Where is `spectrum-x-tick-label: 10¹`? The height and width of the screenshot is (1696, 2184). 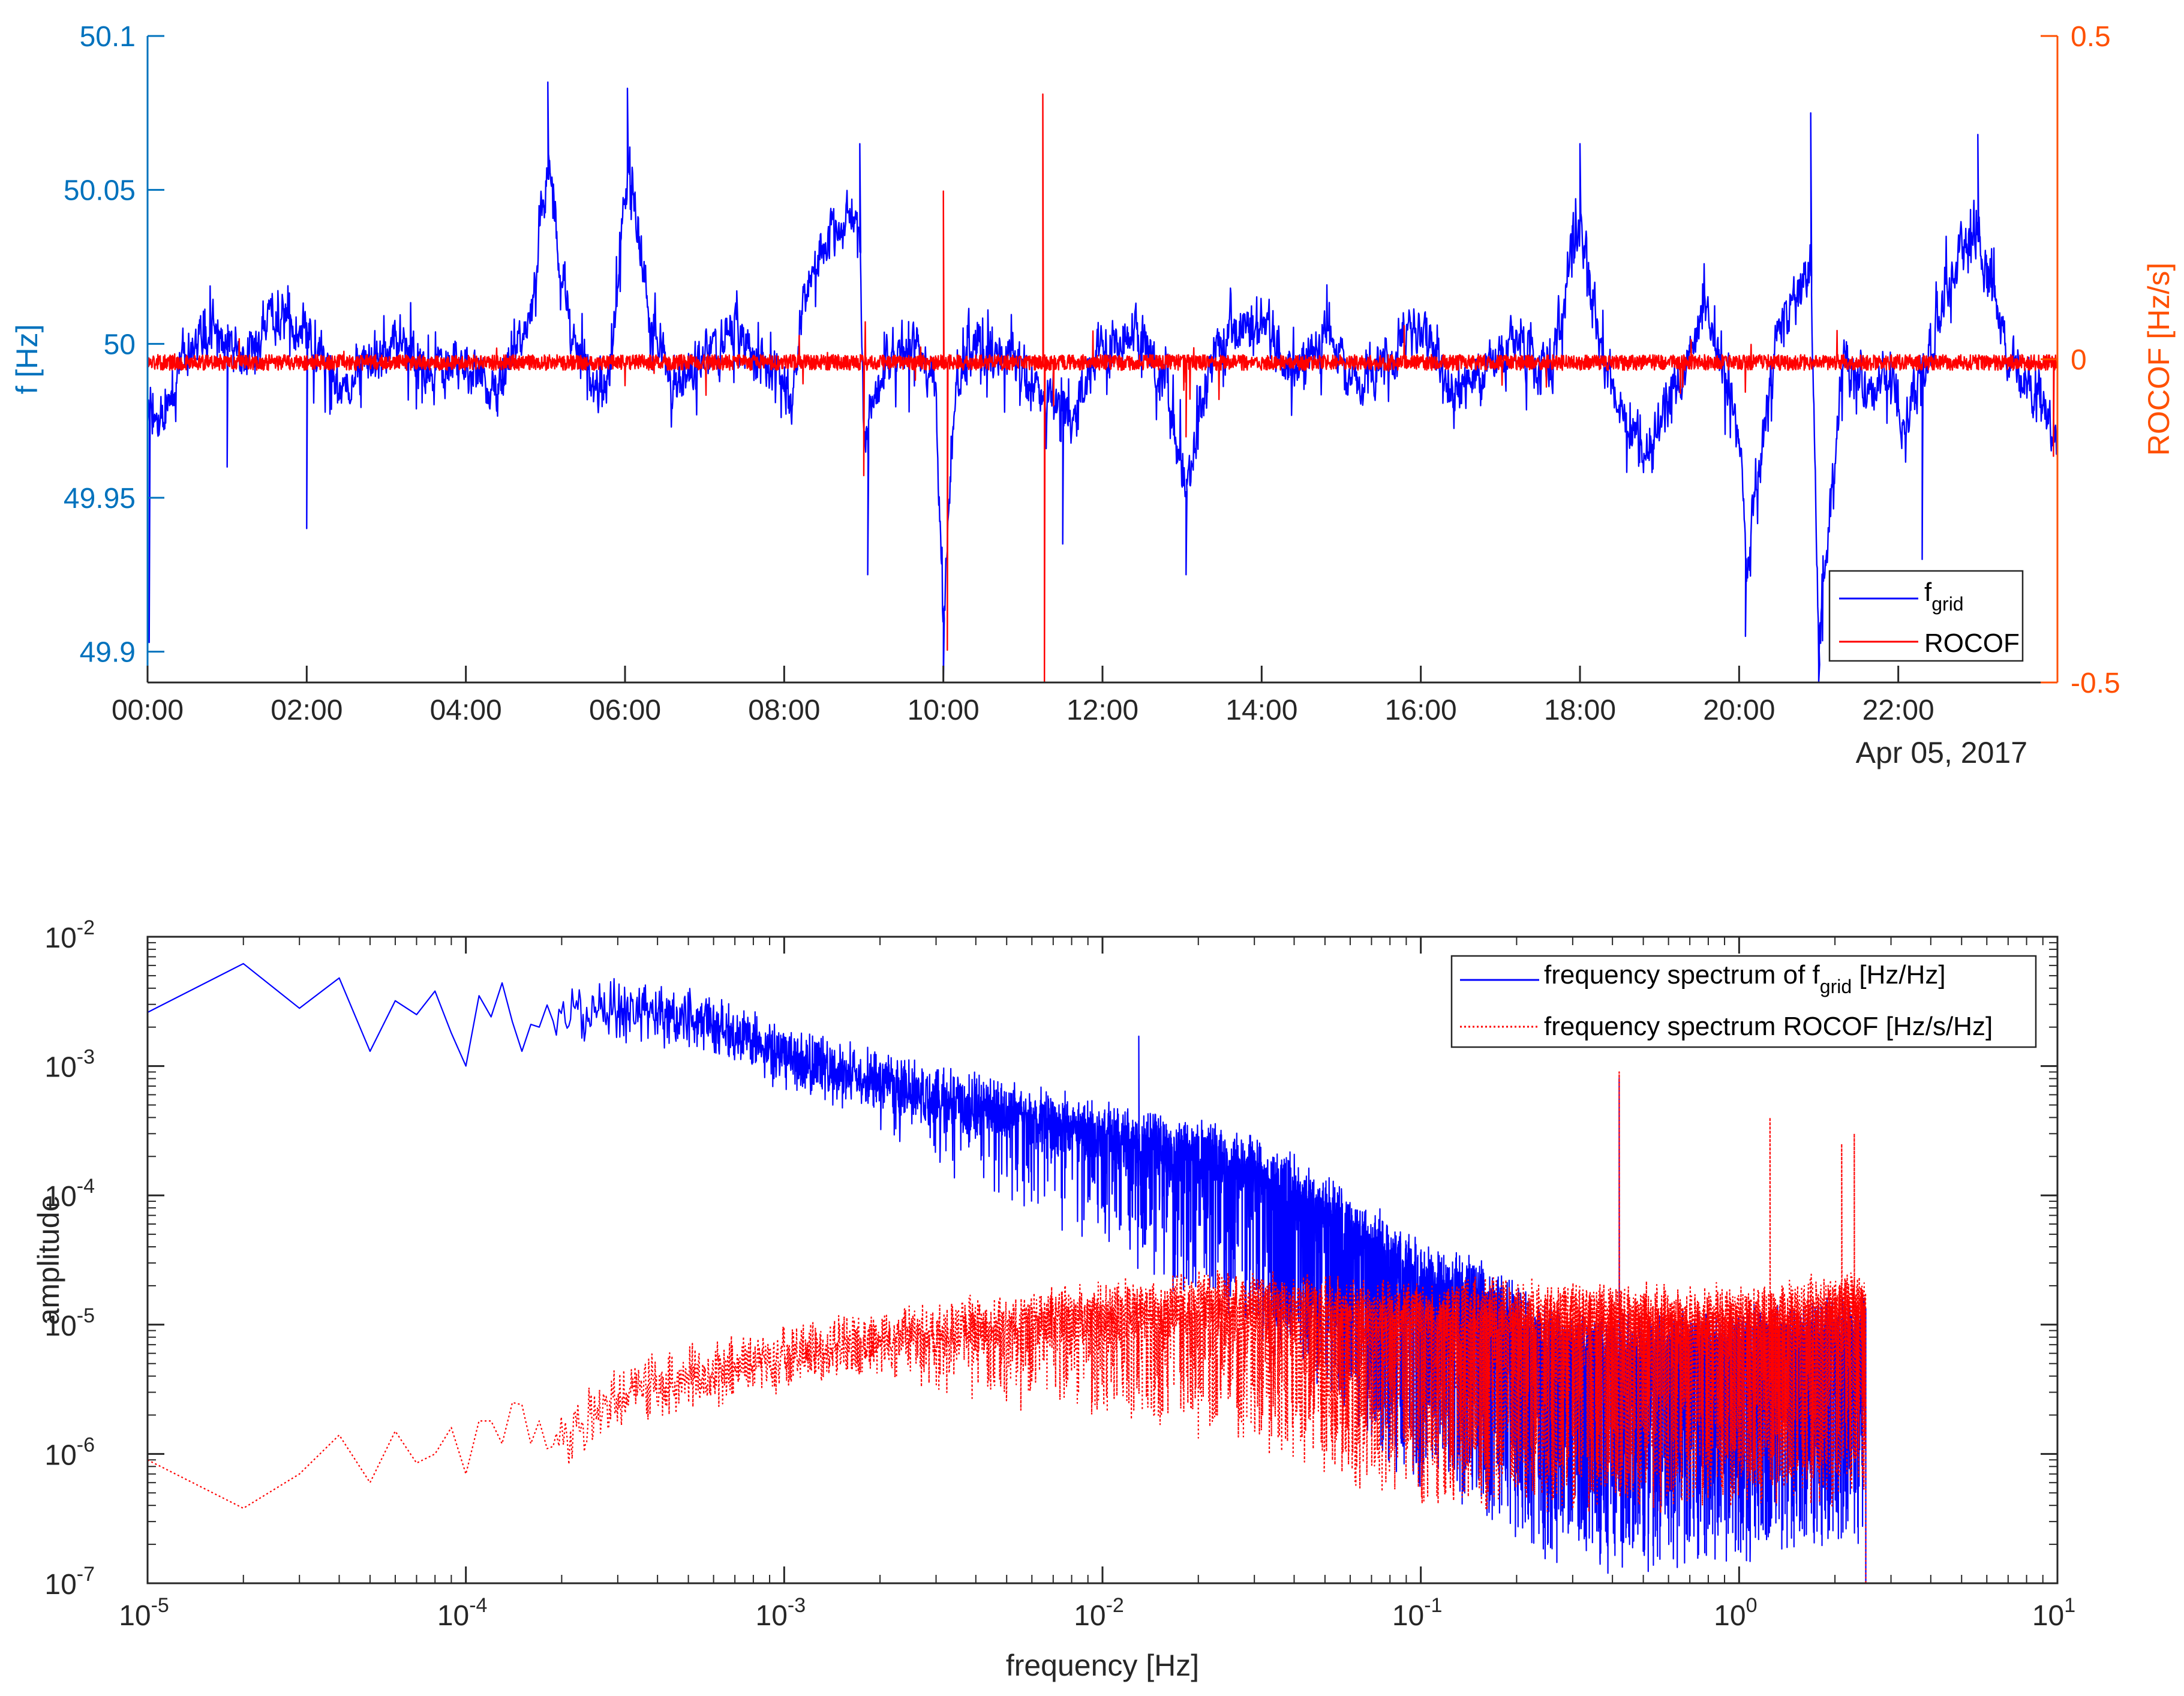
spectrum-x-tick-label: 10¹ is located at coordinates (2053, 1613).